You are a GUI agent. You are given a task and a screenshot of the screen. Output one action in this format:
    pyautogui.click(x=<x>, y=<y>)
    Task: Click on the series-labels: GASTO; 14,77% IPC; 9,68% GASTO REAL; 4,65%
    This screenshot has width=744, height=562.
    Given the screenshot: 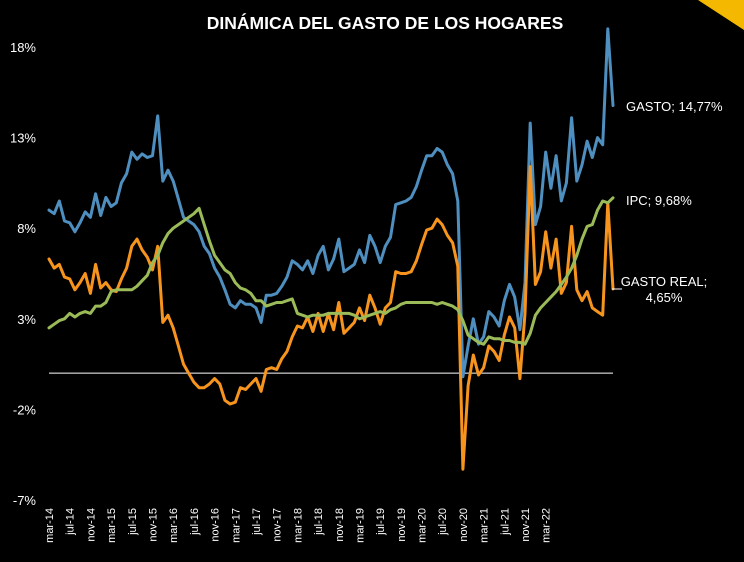 What is the action you would take?
    pyautogui.click(x=667, y=202)
    